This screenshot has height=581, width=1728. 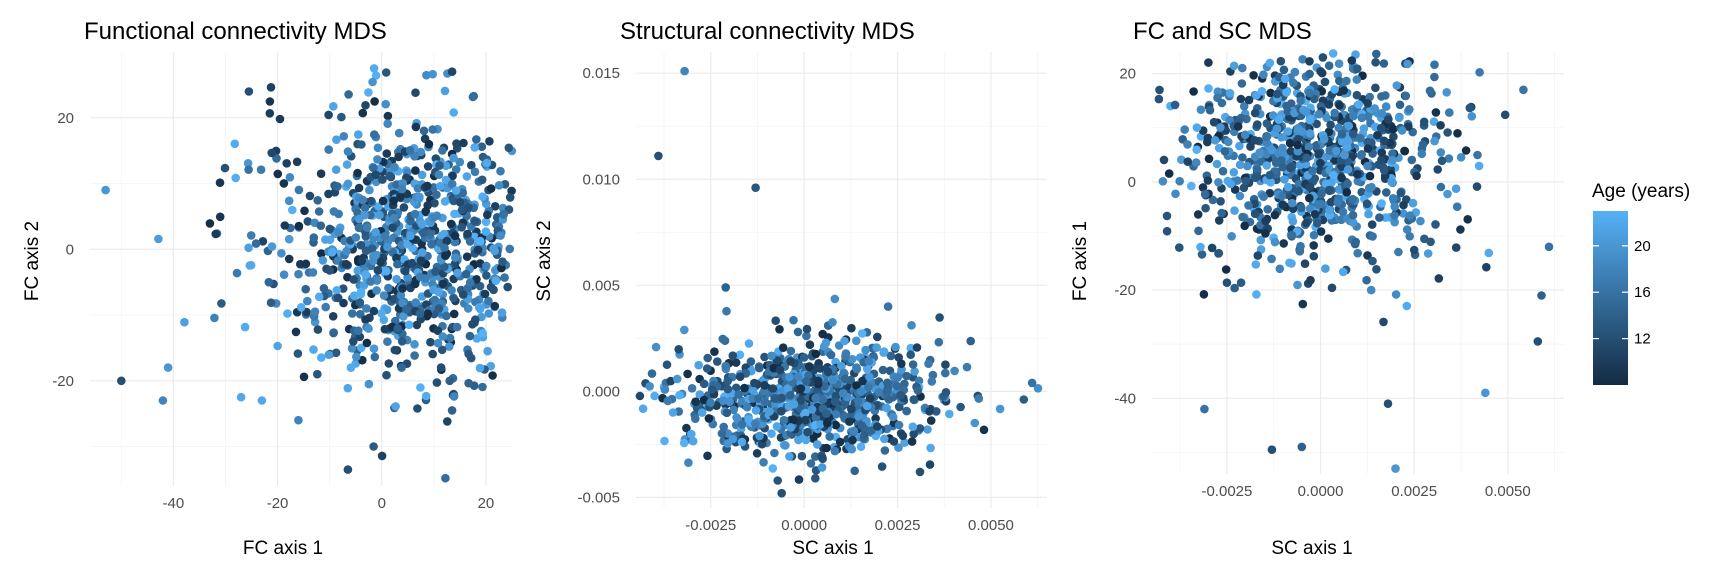 What do you see at coordinates (283, 548) in the screenshot?
I see `fc-mds-x-label: FC axis 1` at bounding box center [283, 548].